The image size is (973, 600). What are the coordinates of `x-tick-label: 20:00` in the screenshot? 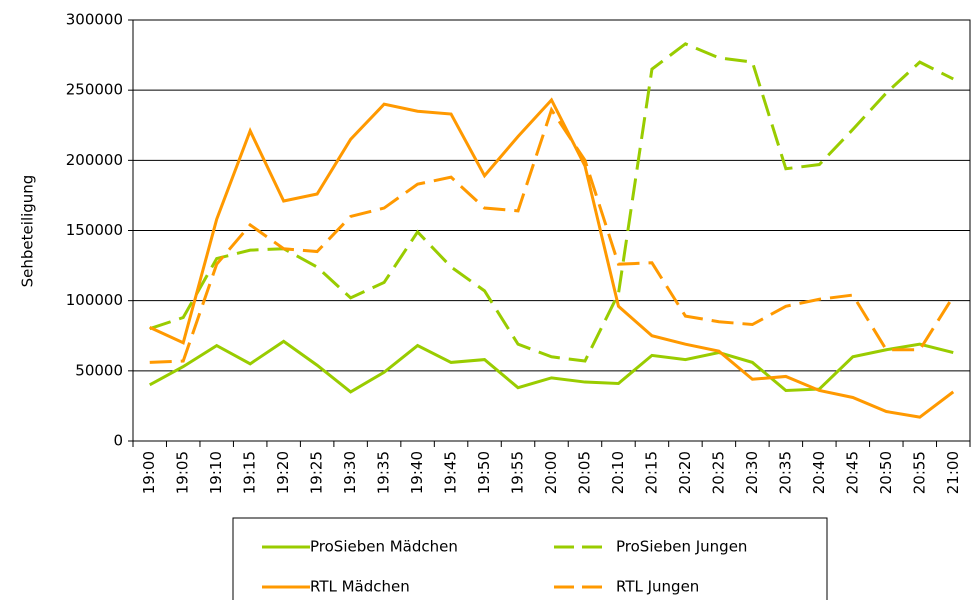 It's located at (551, 472).